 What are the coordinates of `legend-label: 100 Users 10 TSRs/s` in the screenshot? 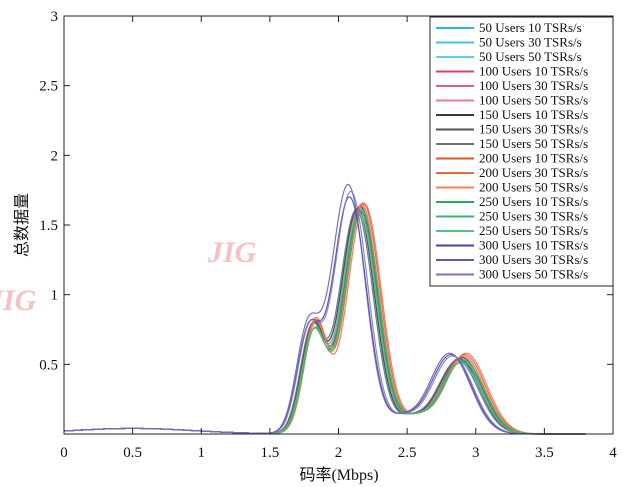 It's located at (533, 71).